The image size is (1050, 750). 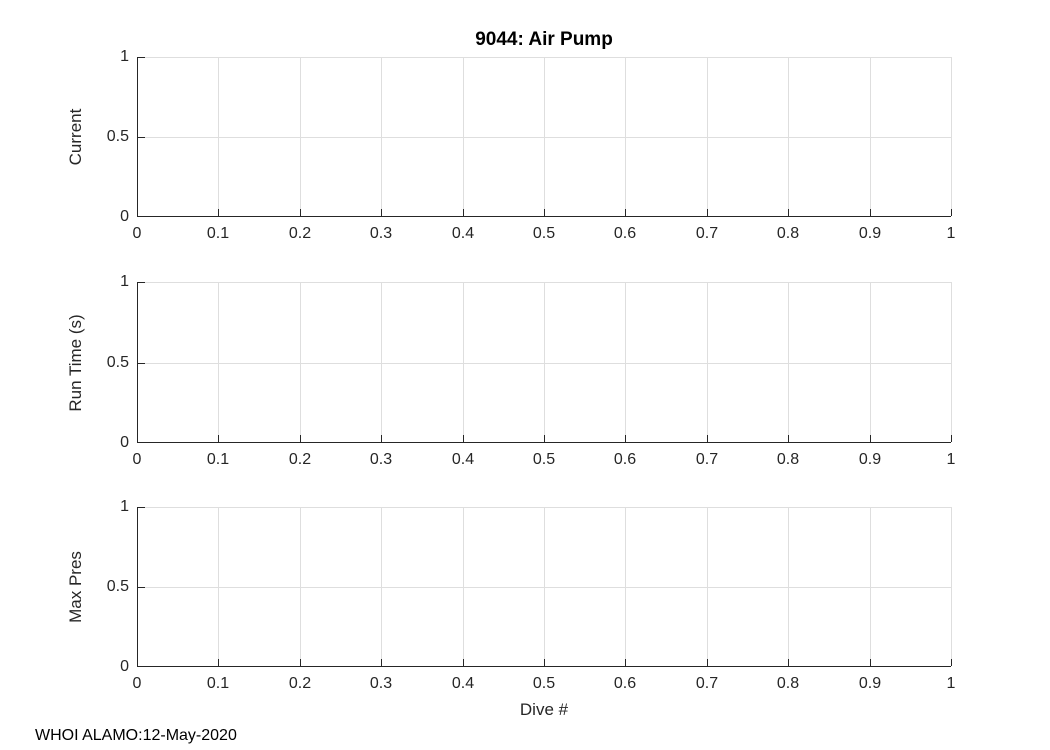 I want to click on x-tick-label: 0.5, so click(x=544, y=459).